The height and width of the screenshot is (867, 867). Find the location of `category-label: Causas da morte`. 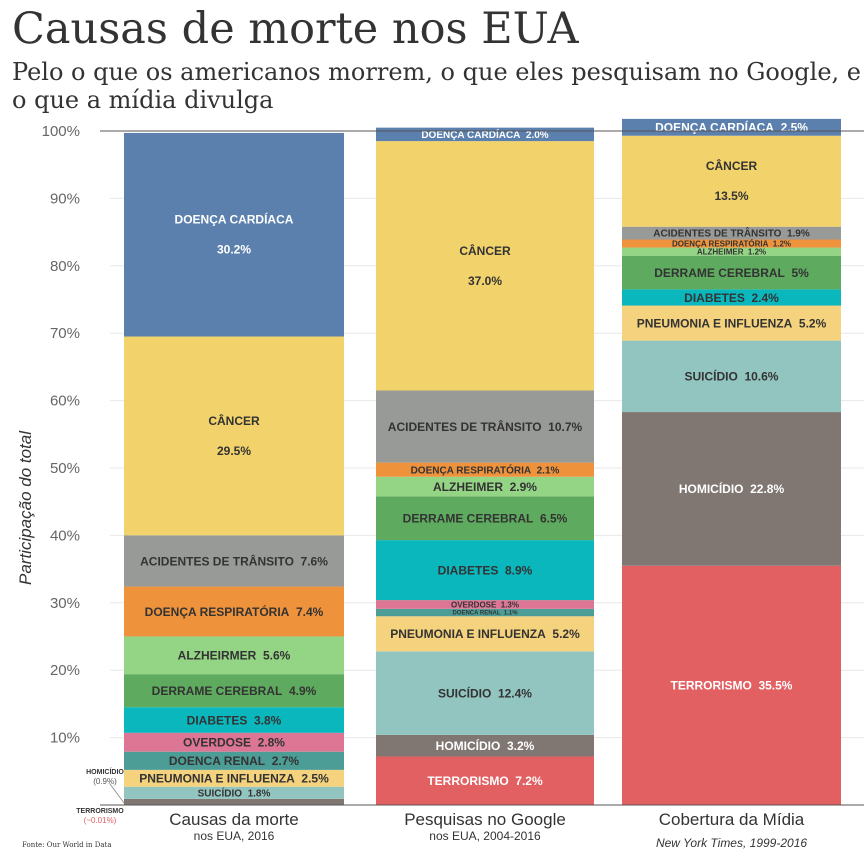

category-label: Causas da morte is located at coordinates (233, 819).